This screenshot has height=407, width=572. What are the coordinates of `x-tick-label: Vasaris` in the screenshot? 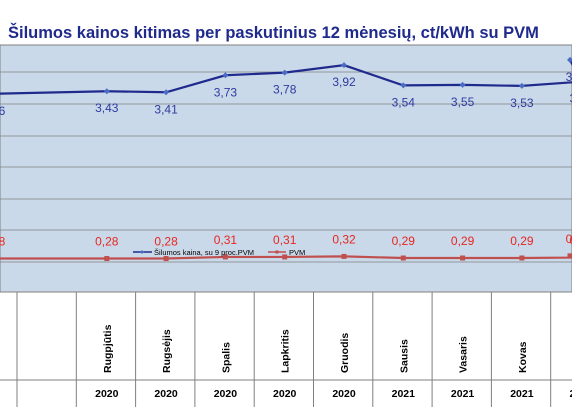 It's located at (464, 354).